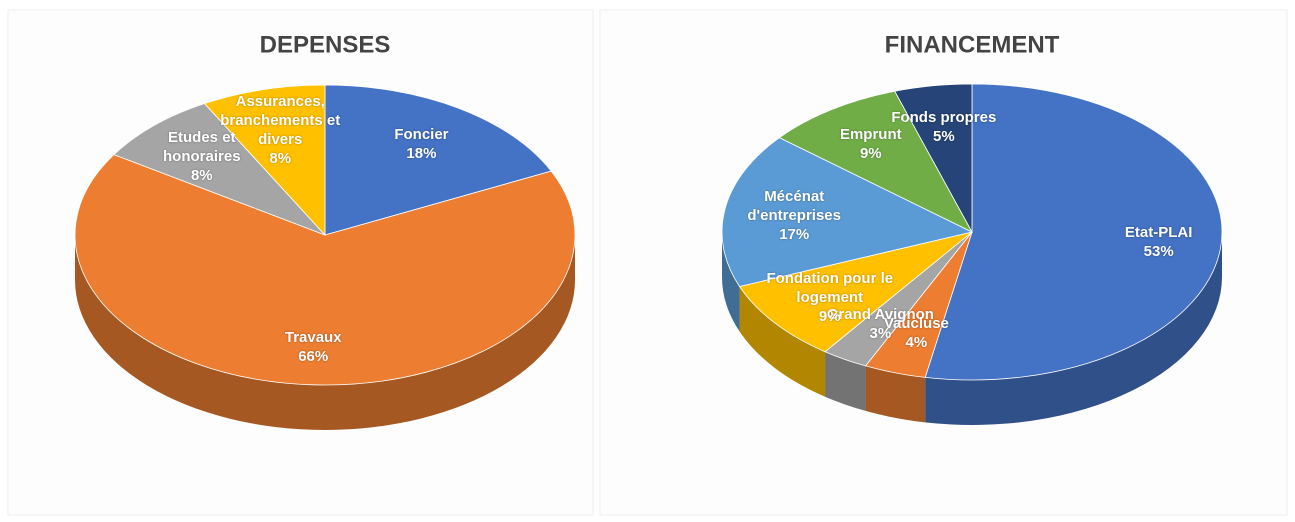 Image resolution: width=1295 pixels, height=522 pixels. Describe the element at coordinates (870, 134) in the screenshot. I see `label-category: Emprunt` at that location.